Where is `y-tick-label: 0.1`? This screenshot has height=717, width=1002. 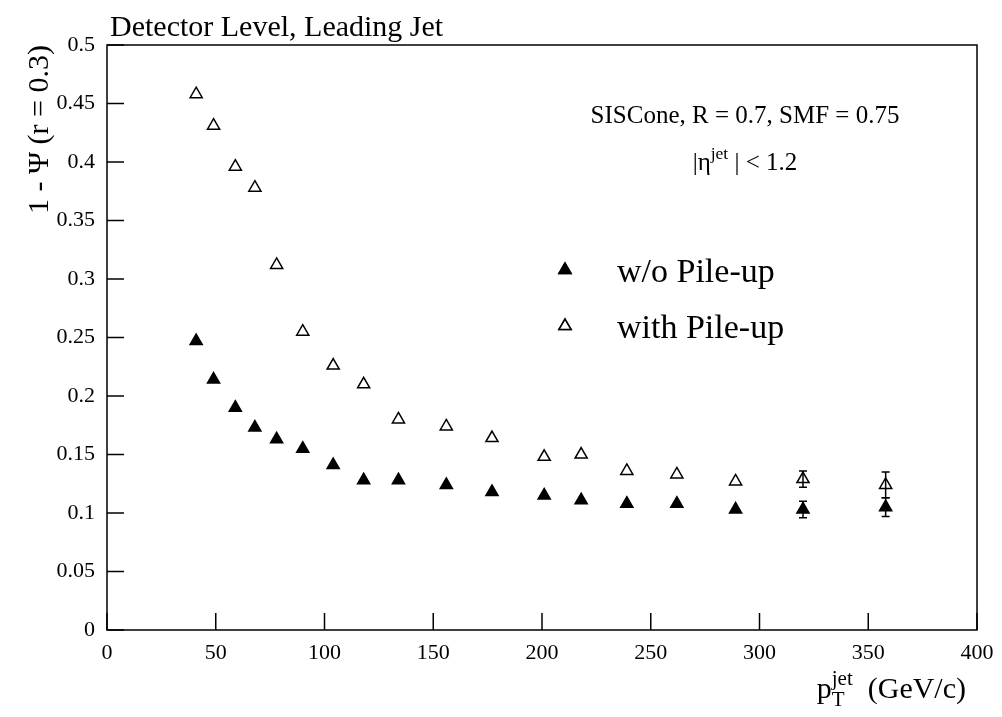
y-tick-label: 0.1 is located at coordinates (81, 511).